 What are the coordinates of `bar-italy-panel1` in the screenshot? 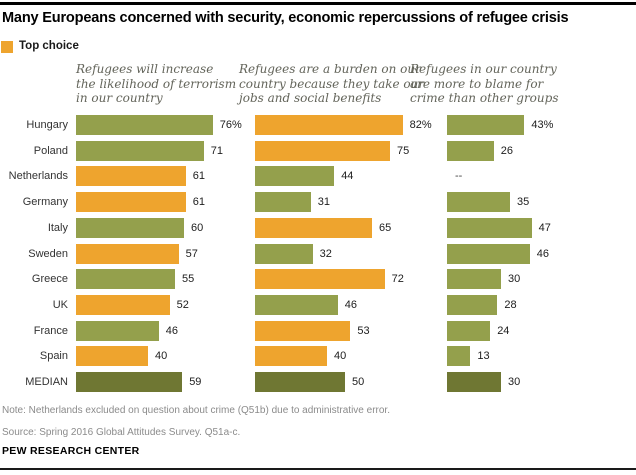 It's located at (130, 227).